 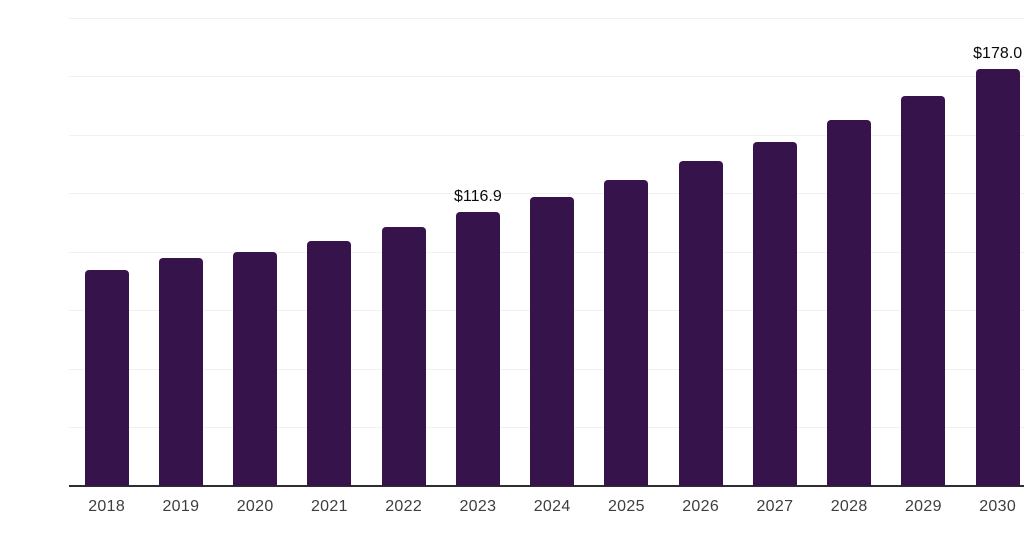 I want to click on bar-2019, so click(x=180, y=372).